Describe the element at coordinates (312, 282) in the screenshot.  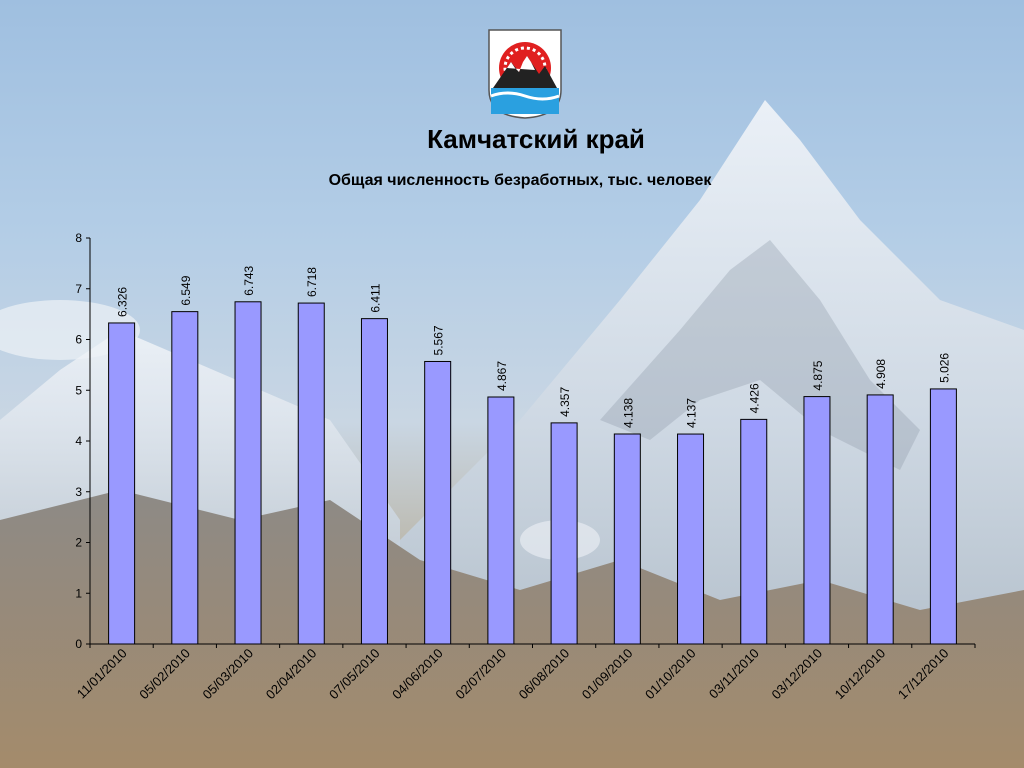
I see `data-label: 6.718` at that location.